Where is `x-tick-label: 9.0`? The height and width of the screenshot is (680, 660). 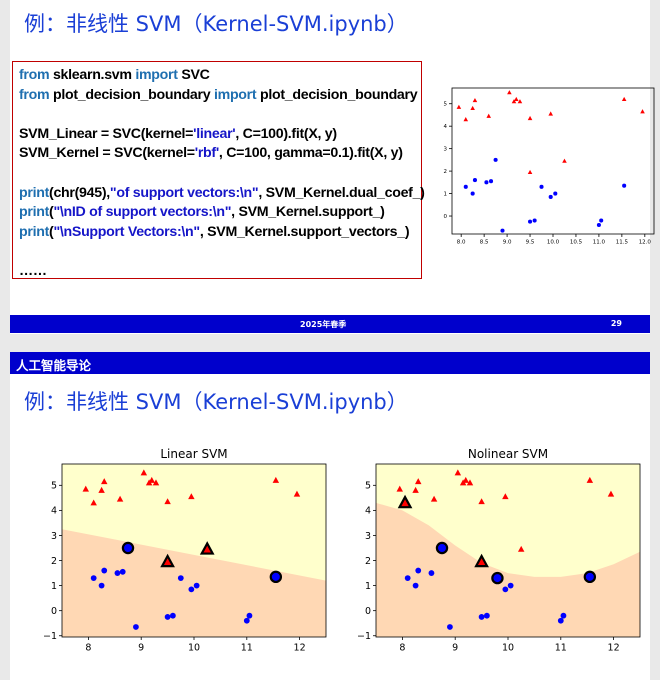 x-tick-label: 9.0 is located at coordinates (507, 243).